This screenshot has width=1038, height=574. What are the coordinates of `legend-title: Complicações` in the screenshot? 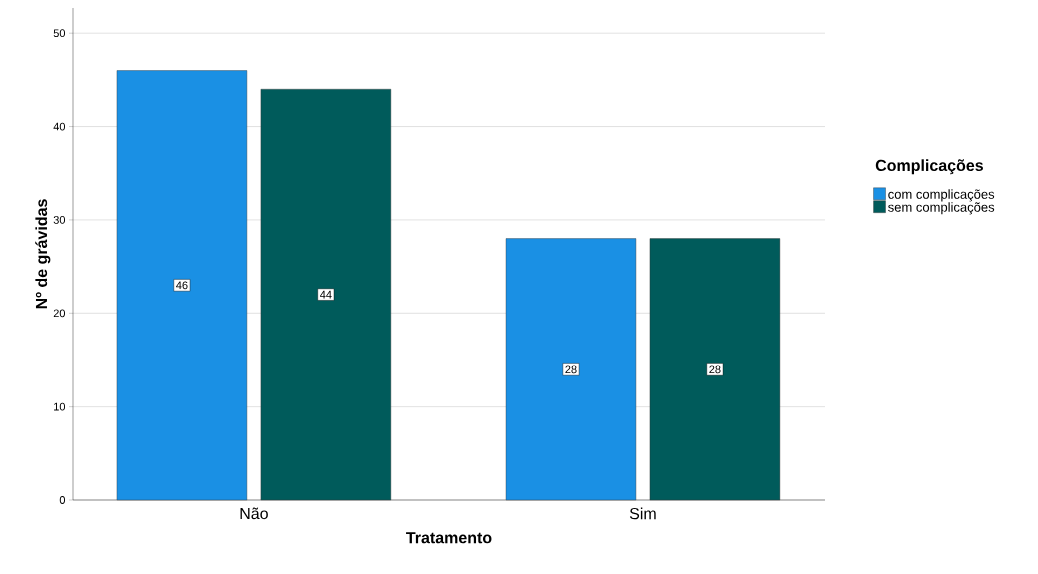 It's located at (929, 167).